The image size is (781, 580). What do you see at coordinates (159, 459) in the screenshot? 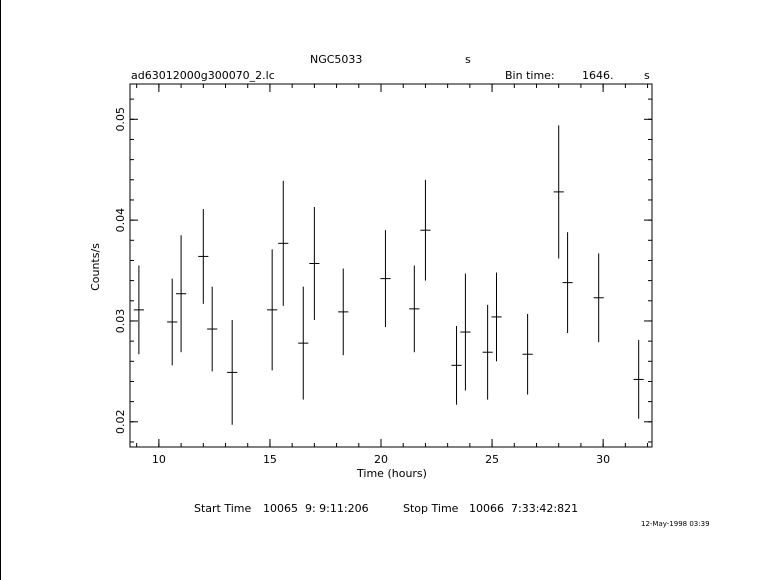
I see `x-tick-label: 10` at bounding box center [159, 459].